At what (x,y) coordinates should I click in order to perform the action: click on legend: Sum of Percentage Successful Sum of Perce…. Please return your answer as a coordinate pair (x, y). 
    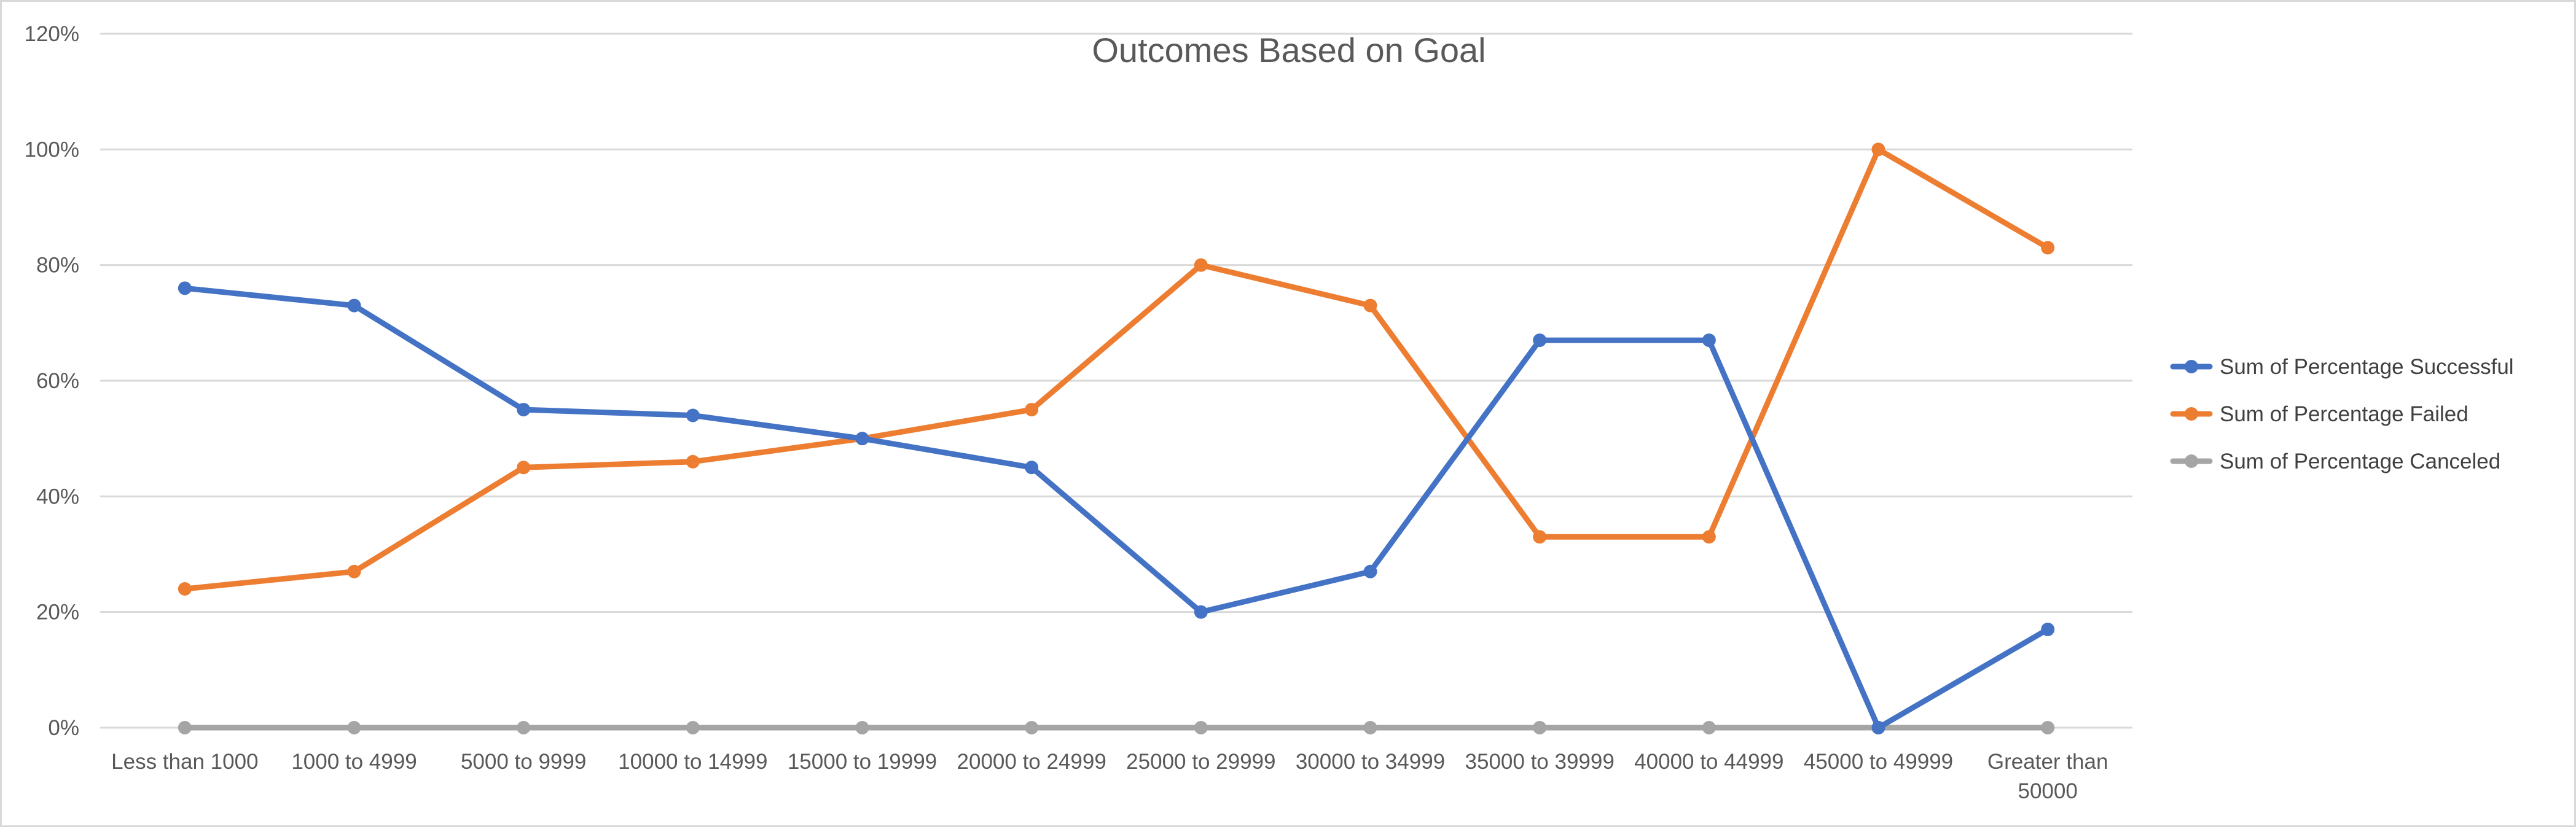
    Looking at the image, I should click on (2342, 414).